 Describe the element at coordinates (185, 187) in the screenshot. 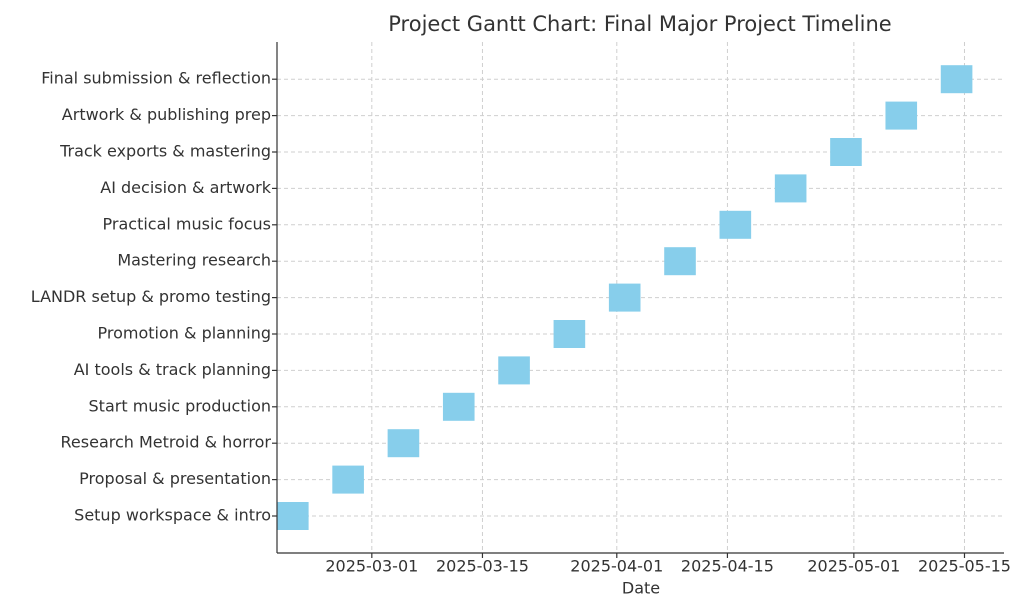

I see `y-tick-label: AI decision & artwork` at that location.